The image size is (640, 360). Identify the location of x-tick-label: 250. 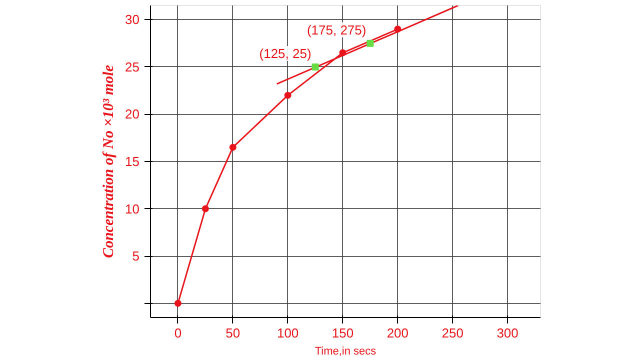
(453, 333).